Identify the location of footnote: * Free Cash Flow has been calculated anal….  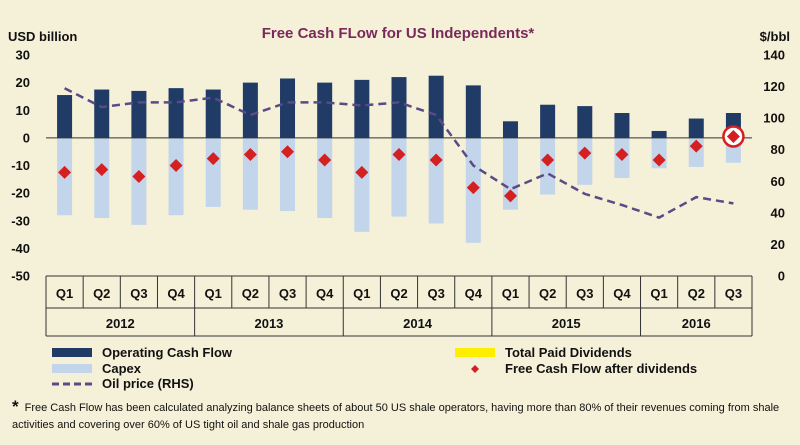
(400, 416).